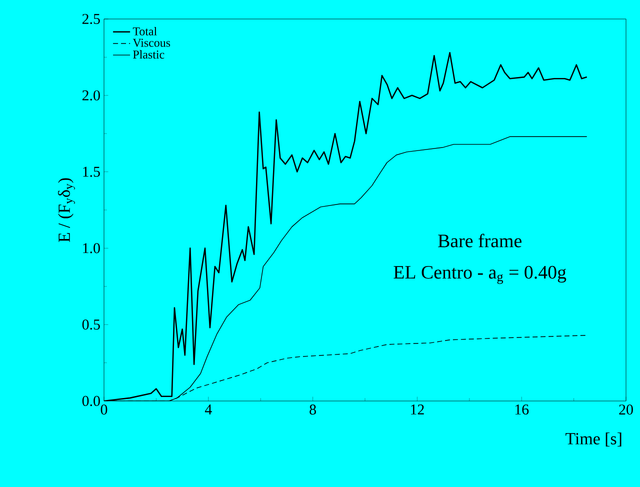 The image size is (640, 487). Describe the element at coordinates (144, 31) in the screenshot. I see `legend-label: Total` at that location.